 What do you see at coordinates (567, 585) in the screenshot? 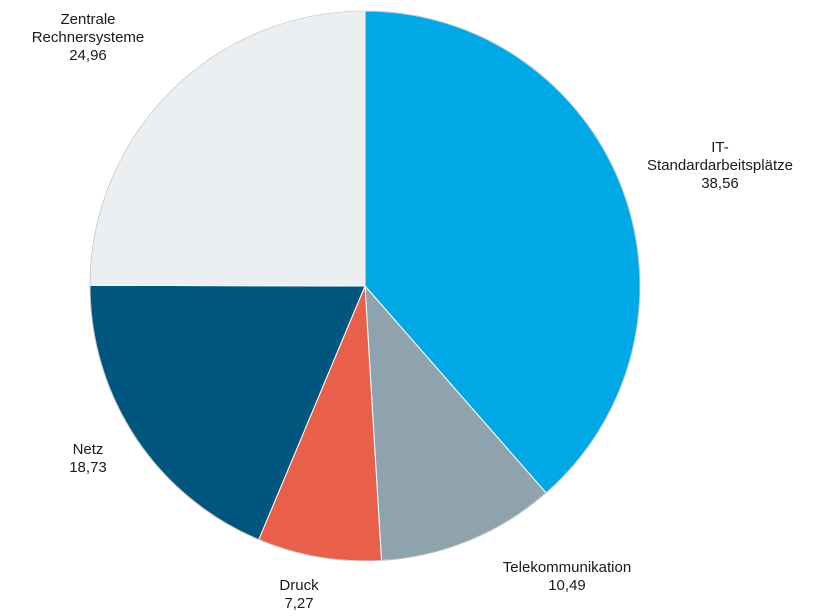
I see `slice-value-1: 10,49` at bounding box center [567, 585].